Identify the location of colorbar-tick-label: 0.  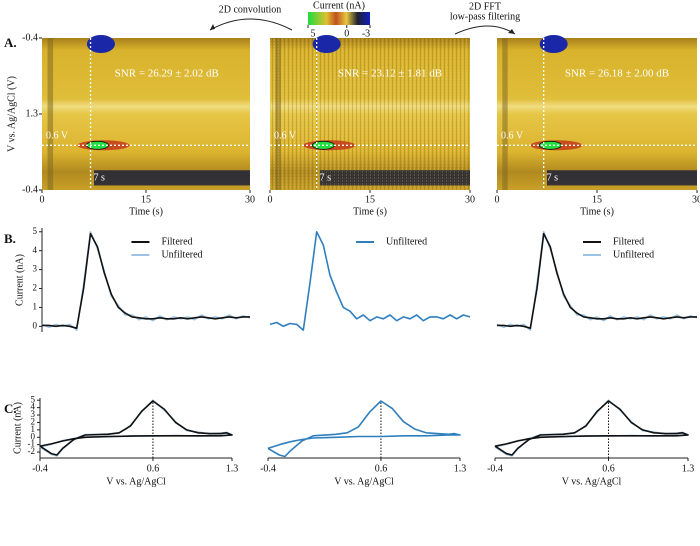
(346, 33).